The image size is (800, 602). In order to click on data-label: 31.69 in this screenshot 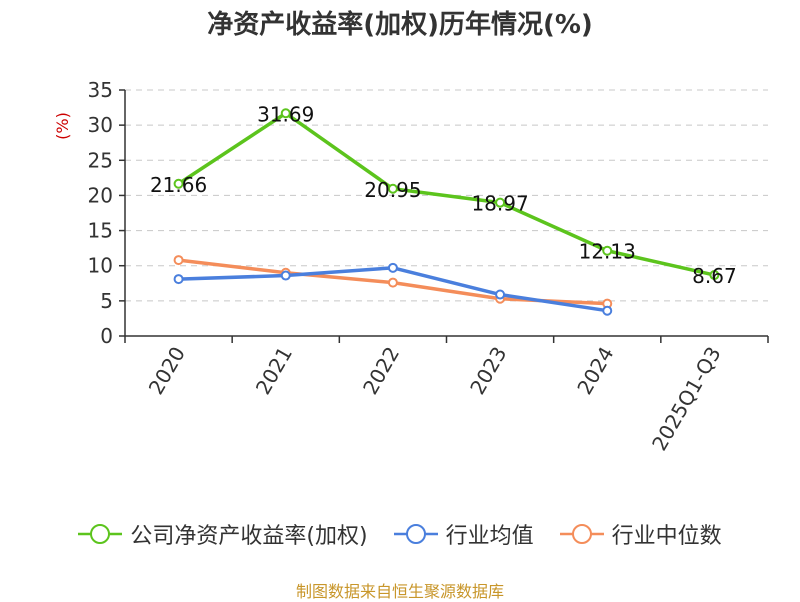, I will do `click(285, 114)`.